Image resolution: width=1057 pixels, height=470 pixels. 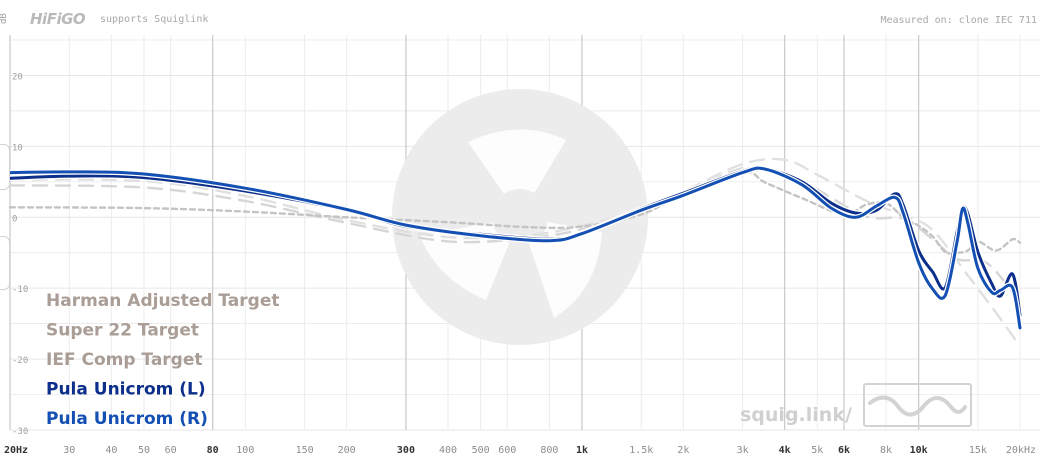 I want to click on legend-item-pula-unicrom-r: Pula Unicrom (R), so click(x=127, y=419).